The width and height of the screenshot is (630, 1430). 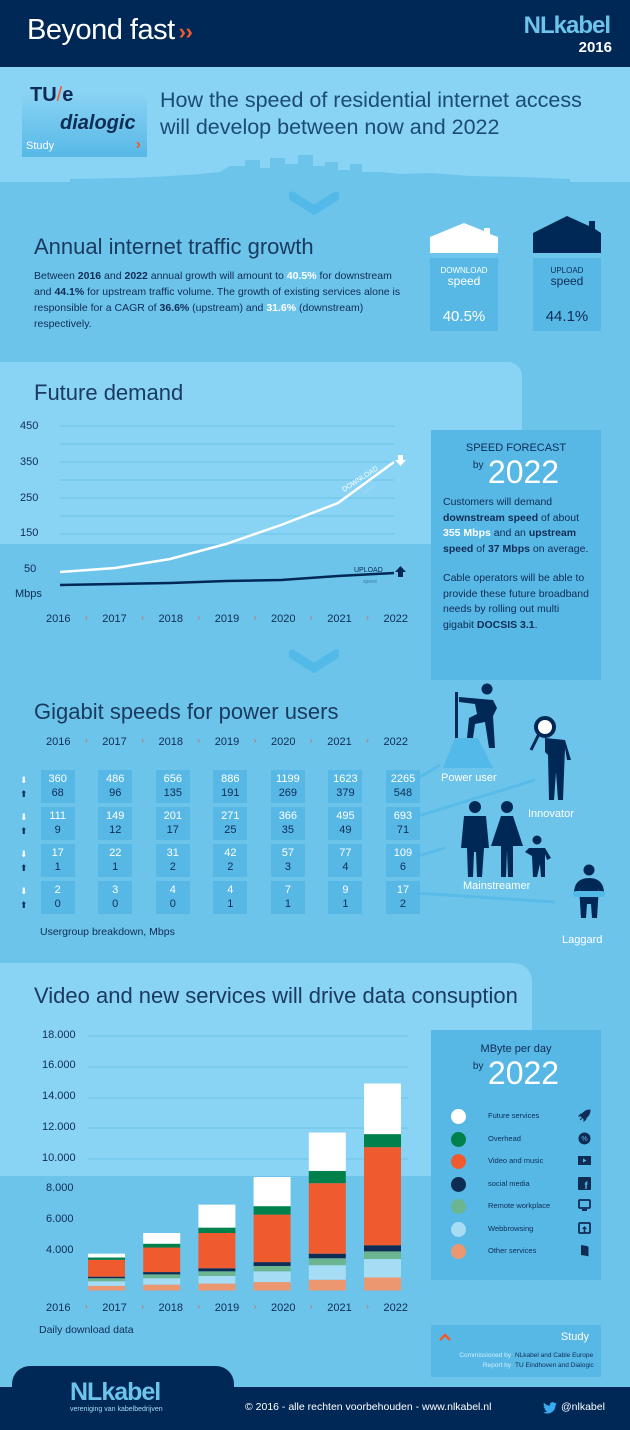 What do you see at coordinates (59, 1035) in the screenshot?
I see `y-tick: 18.000` at bounding box center [59, 1035].